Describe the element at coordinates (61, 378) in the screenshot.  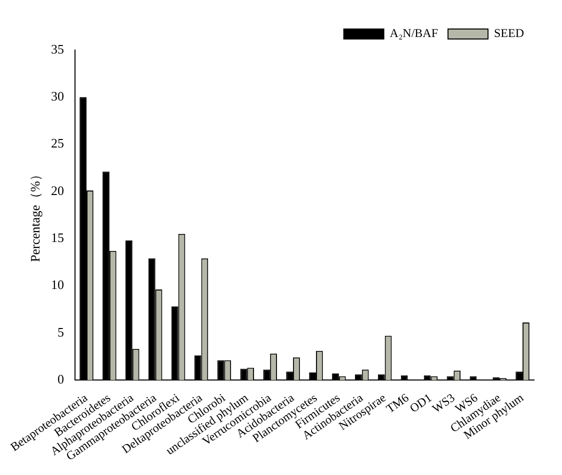
I see `y-tick-label: 0` at that location.